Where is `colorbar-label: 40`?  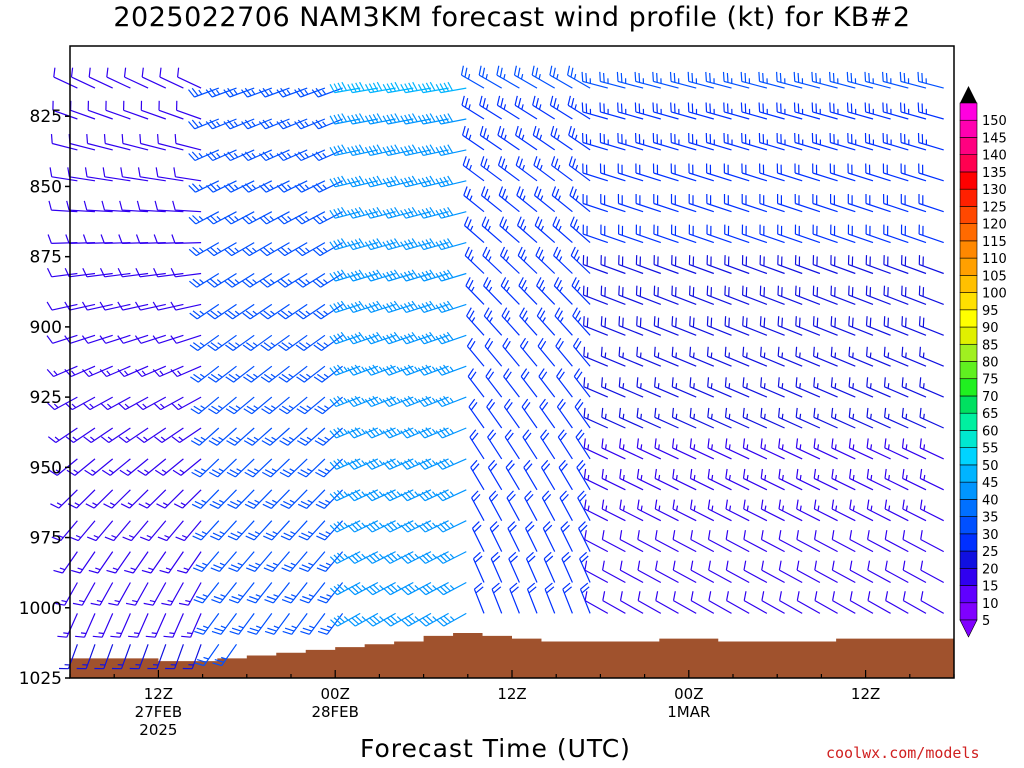
colorbar-label: 40 is located at coordinates (990, 500).